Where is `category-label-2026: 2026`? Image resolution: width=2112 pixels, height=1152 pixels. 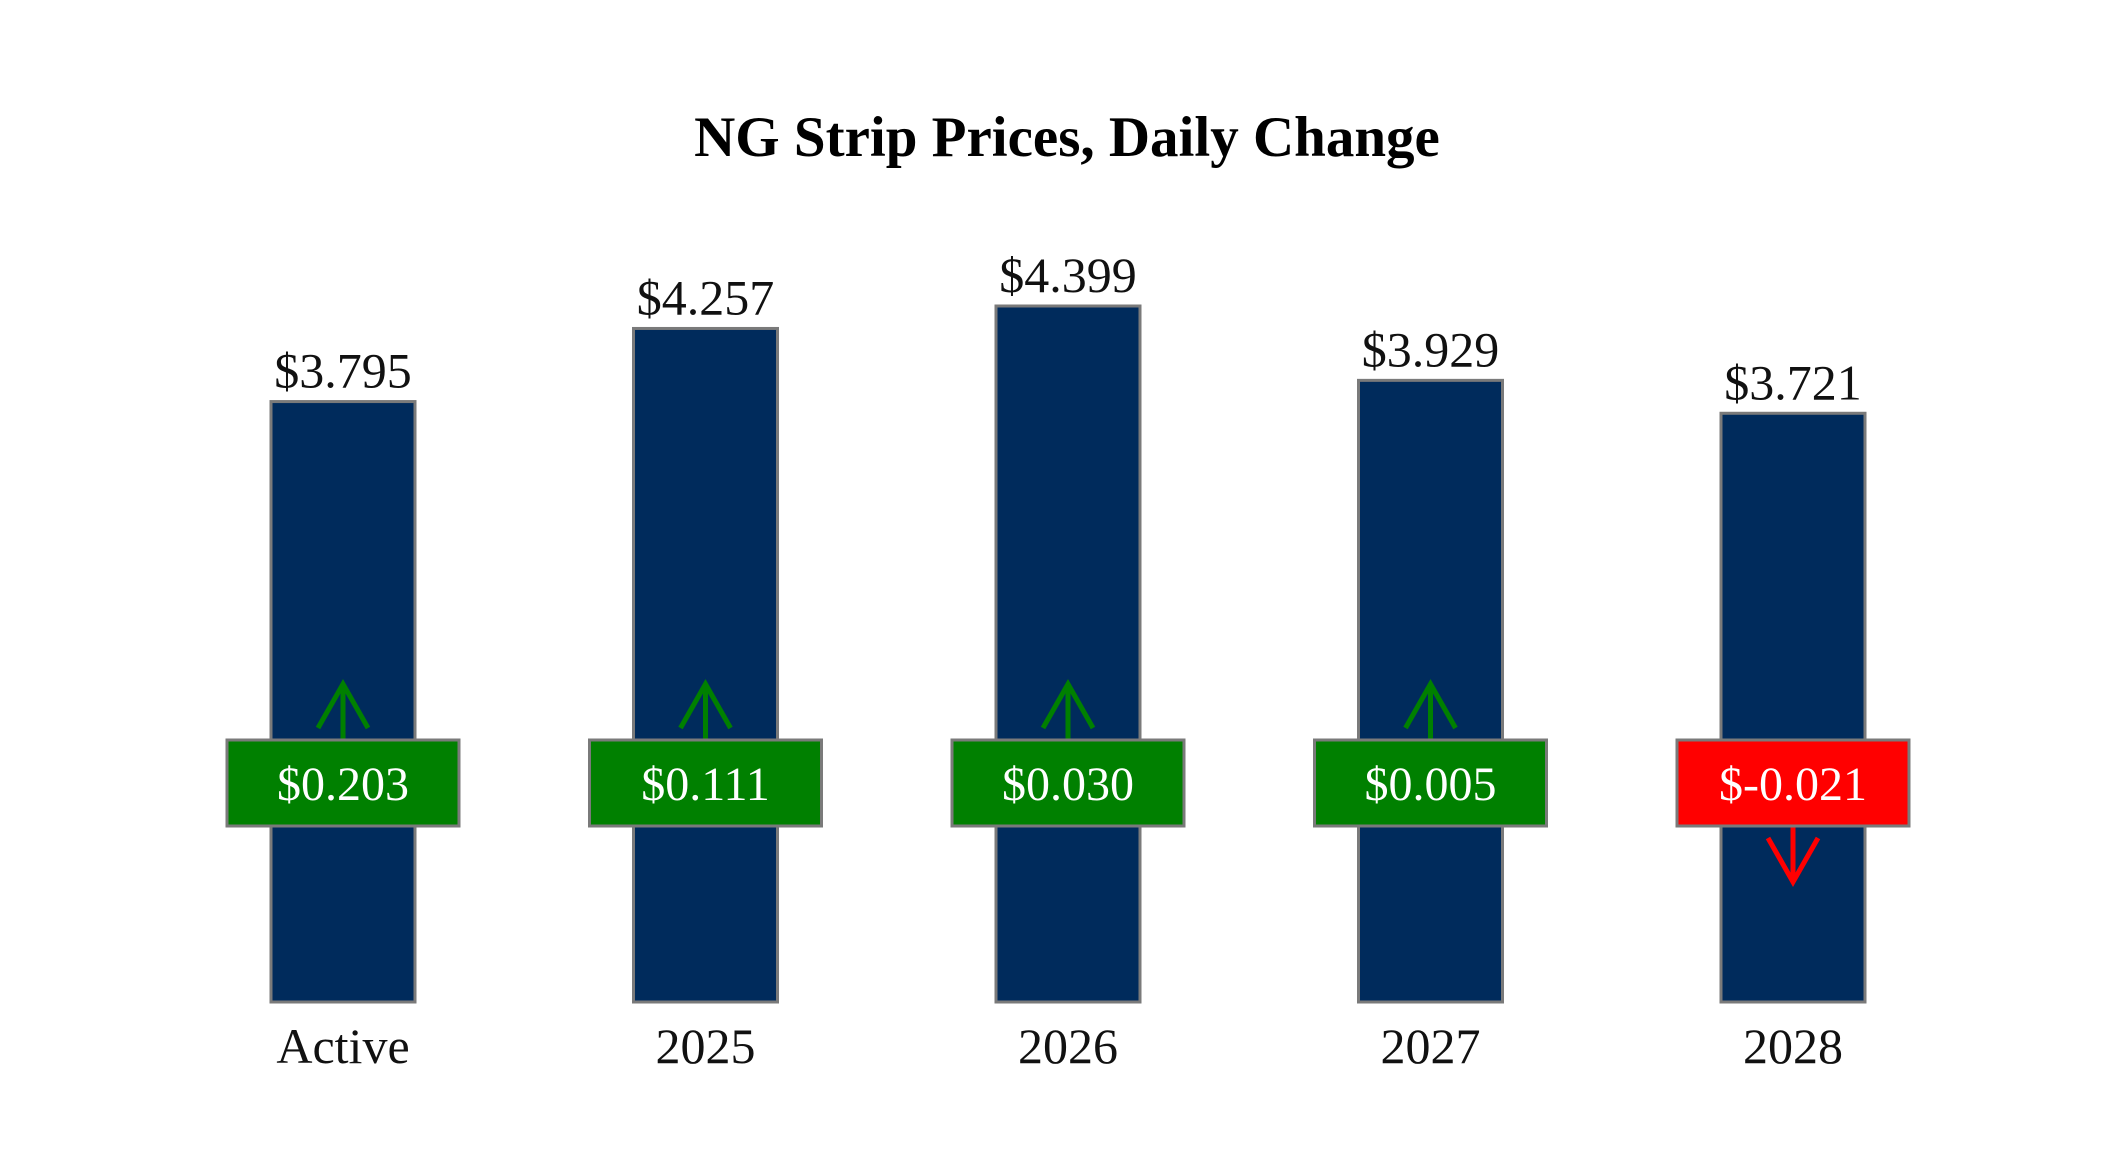
category-label-2026: 2026 is located at coordinates (1068, 1046).